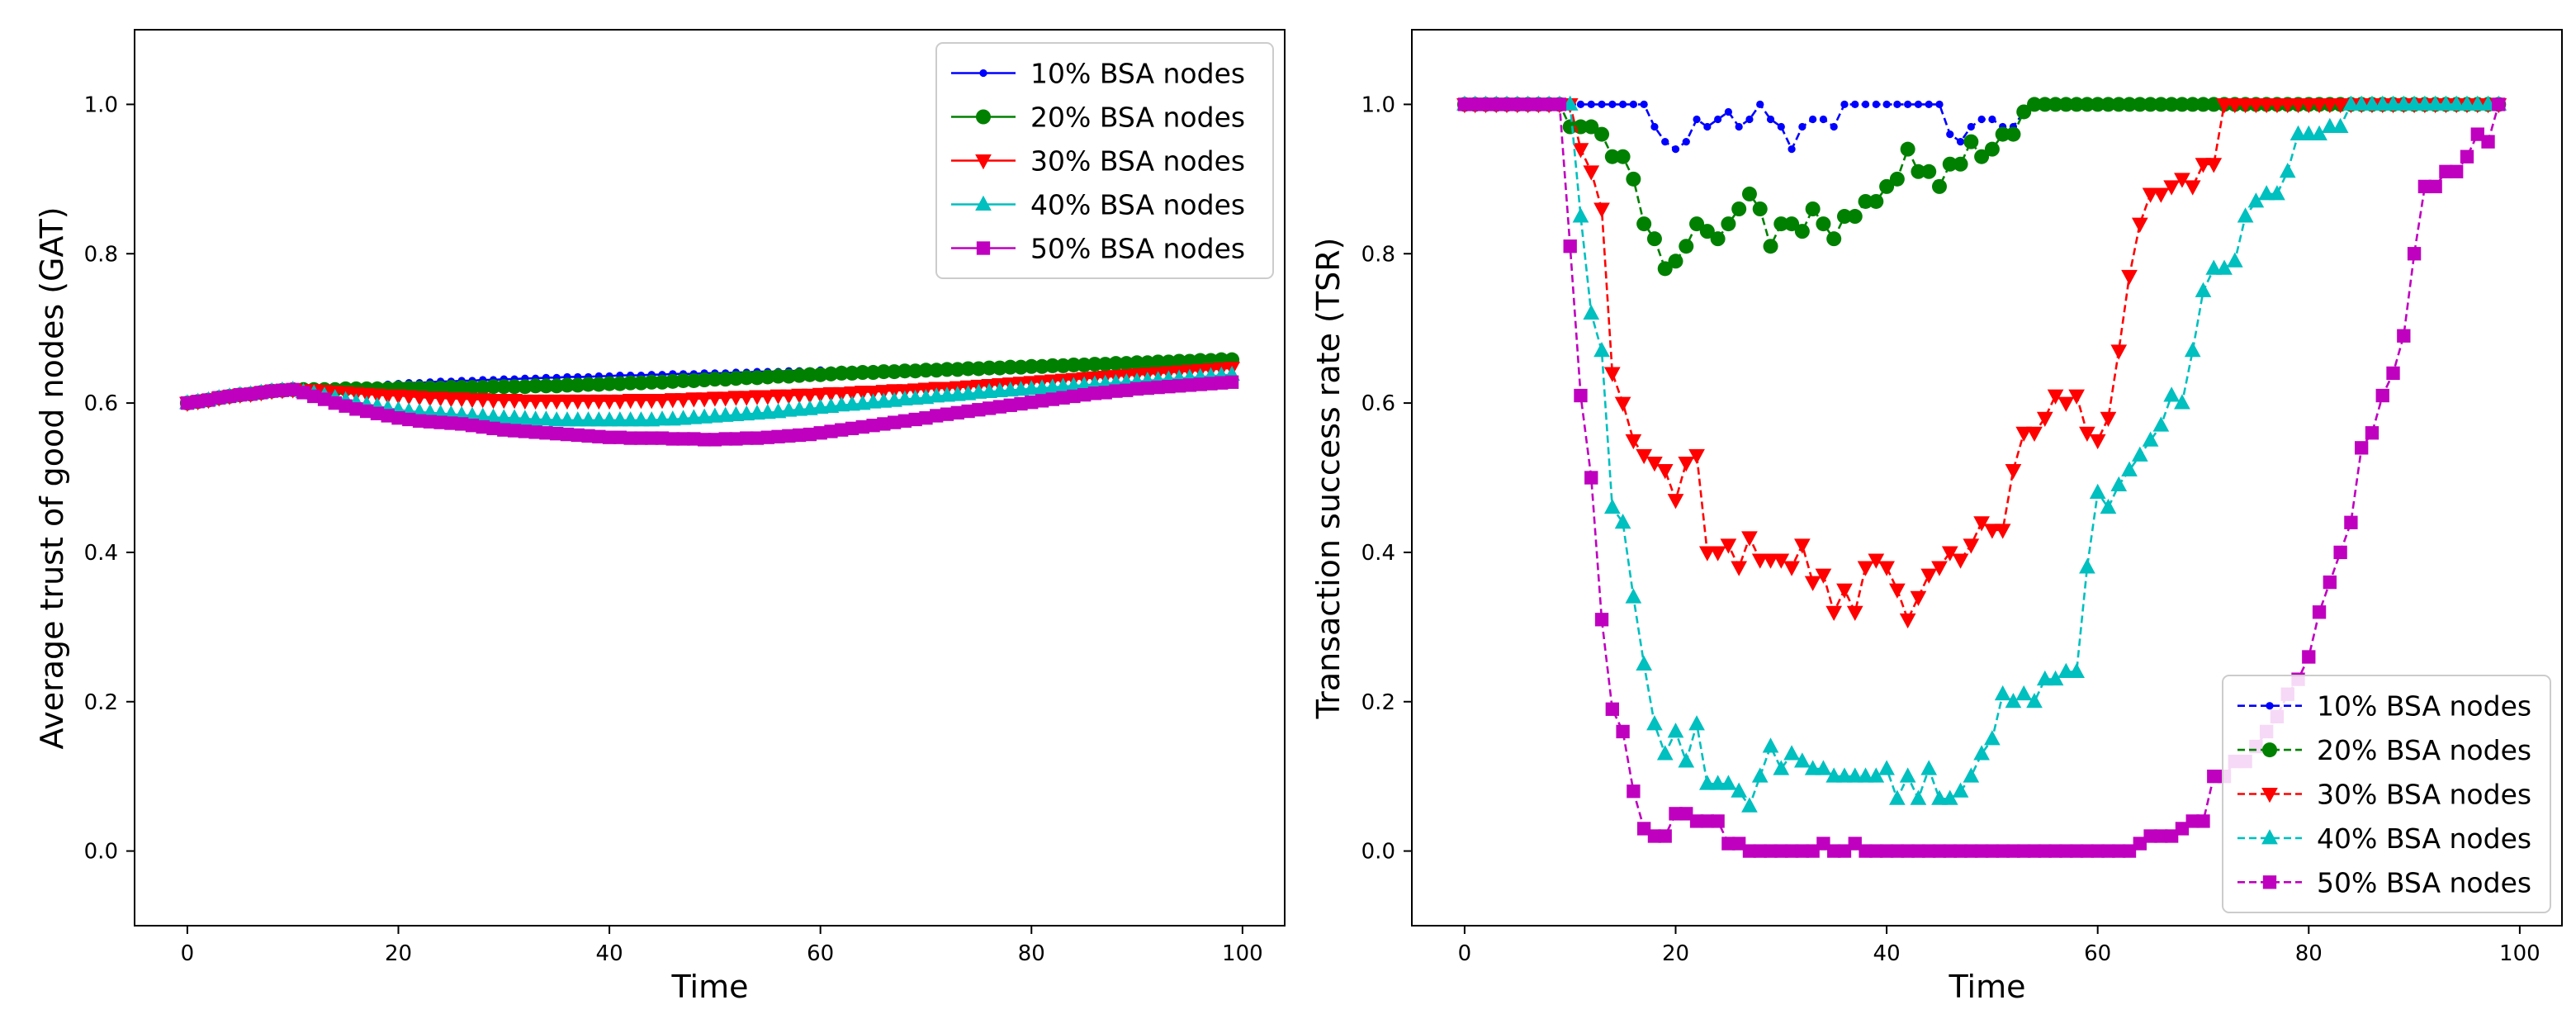  I want to click on tsr-y-tick-label: 0.6, so click(1378, 403).